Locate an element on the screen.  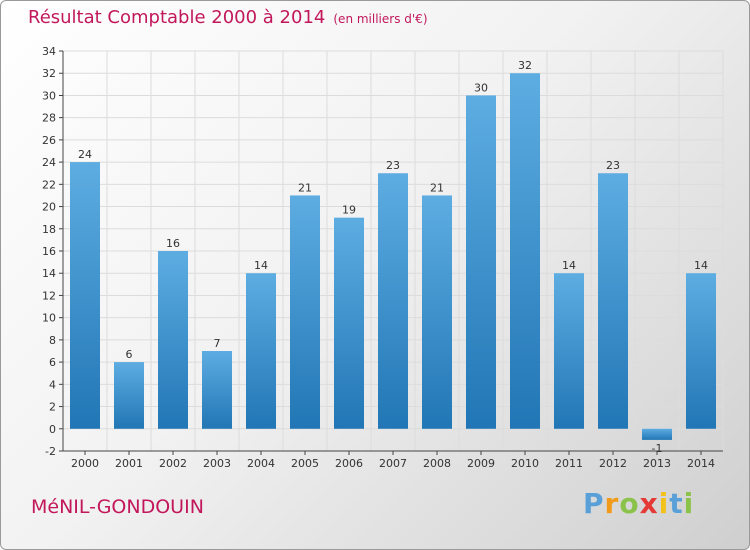
proxiti-logo: Proxiti is located at coordinates (638, 507).